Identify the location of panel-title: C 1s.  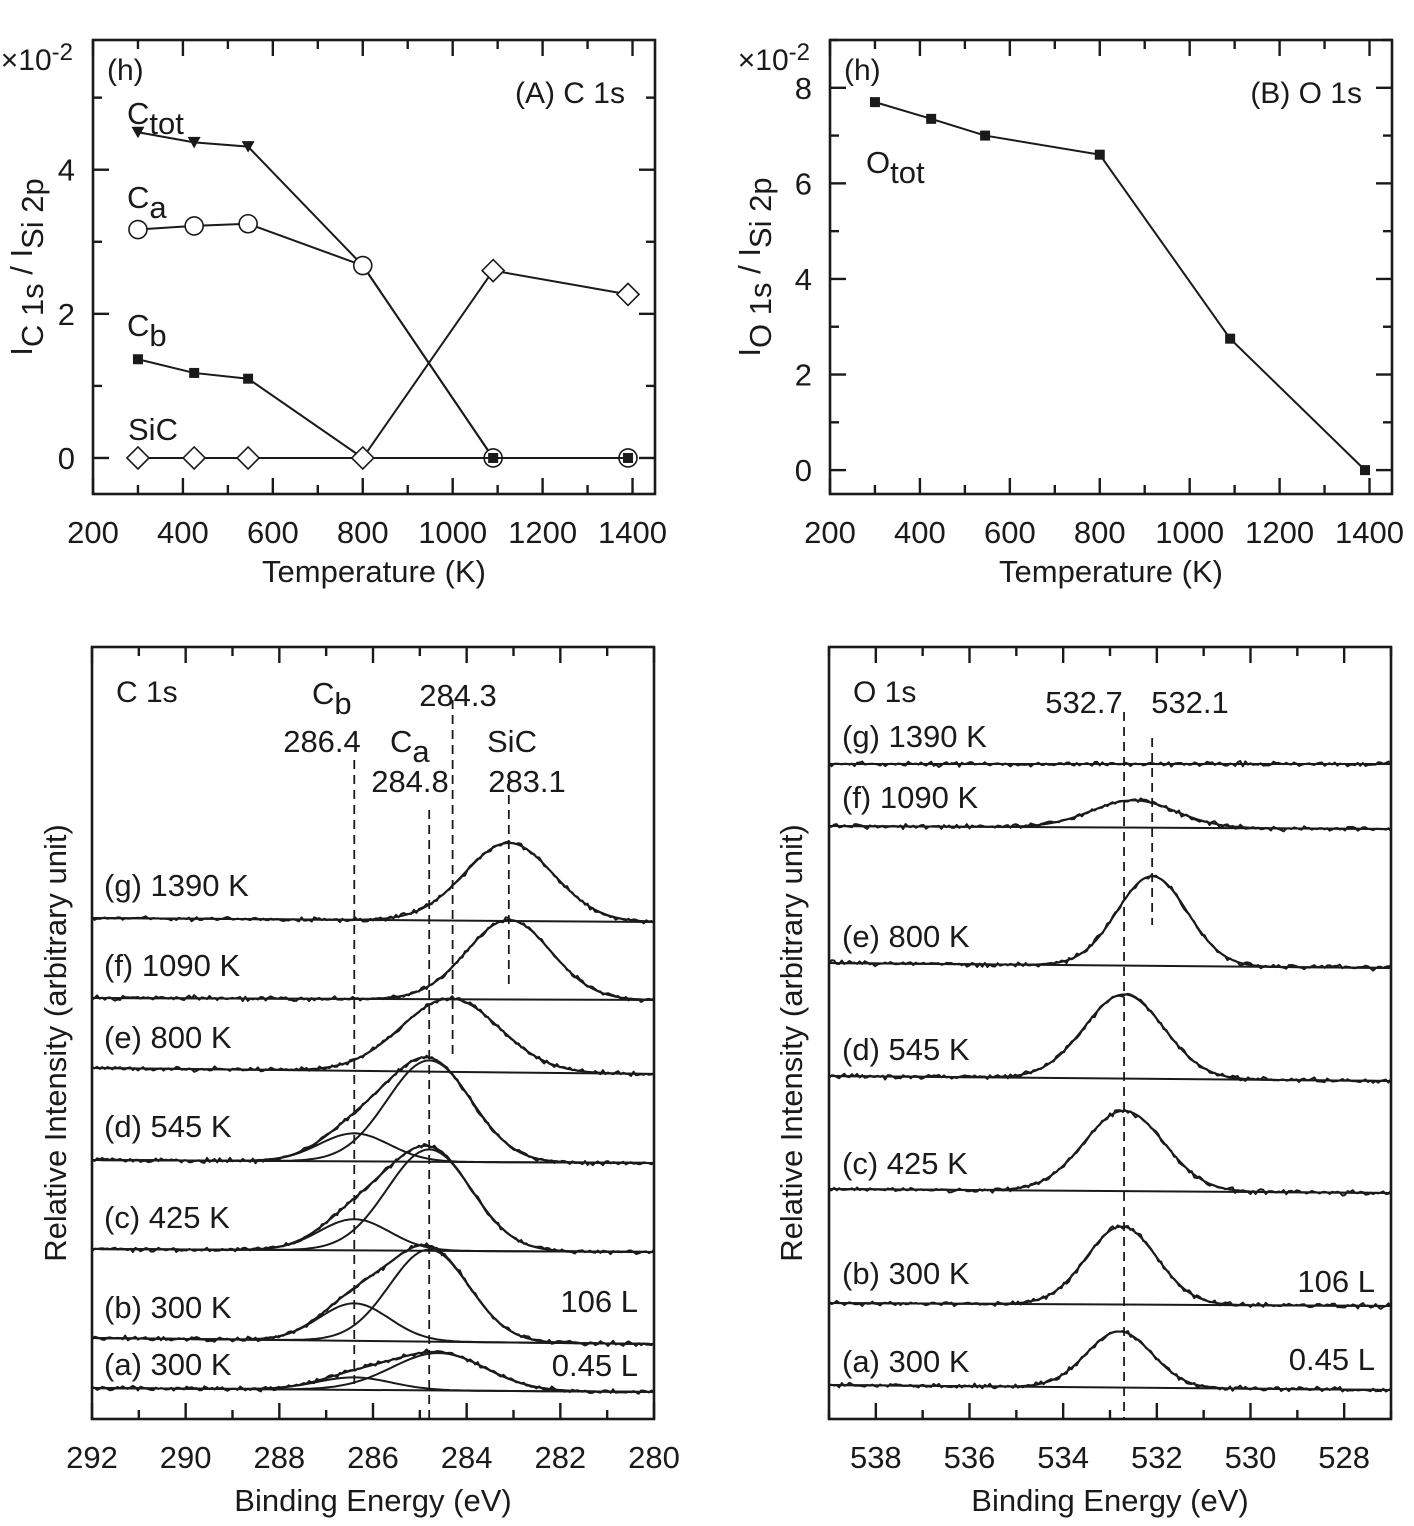
(147, 692).